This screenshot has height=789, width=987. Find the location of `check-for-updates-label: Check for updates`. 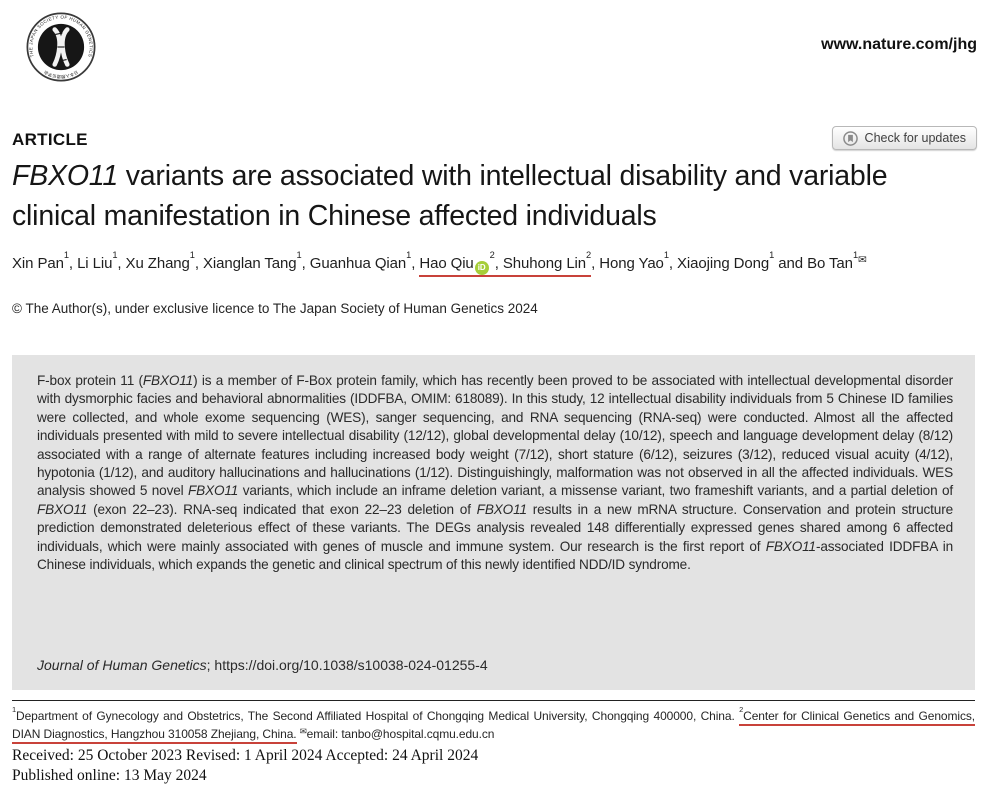

check-for-updates-label: Check for updates is located at coordinates (915, 138).